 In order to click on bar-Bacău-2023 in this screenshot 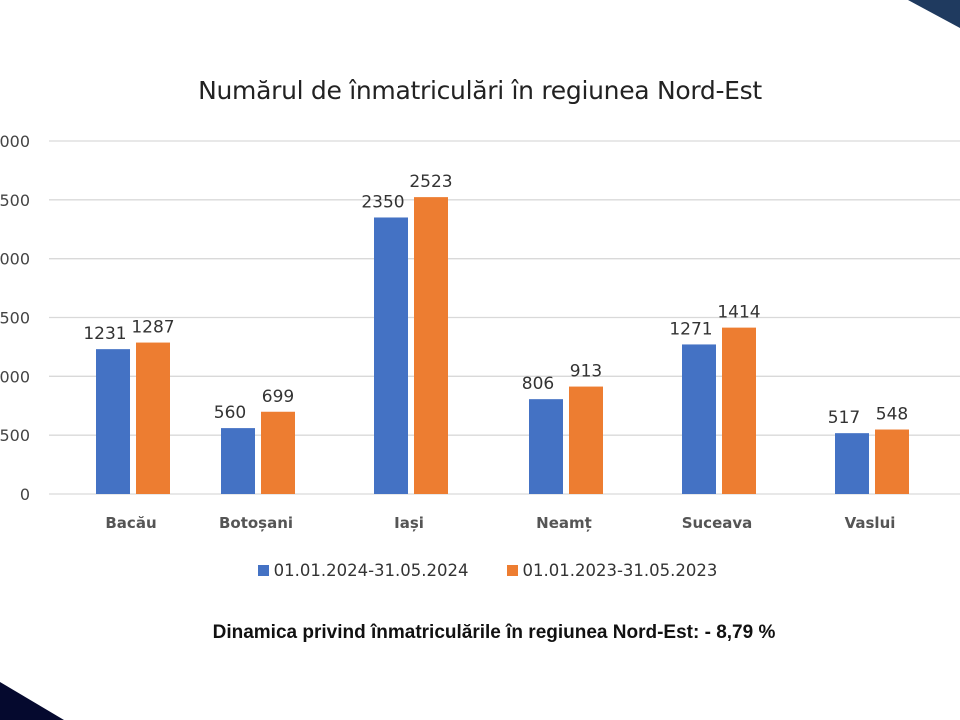, I will do `click(153, 418)`.